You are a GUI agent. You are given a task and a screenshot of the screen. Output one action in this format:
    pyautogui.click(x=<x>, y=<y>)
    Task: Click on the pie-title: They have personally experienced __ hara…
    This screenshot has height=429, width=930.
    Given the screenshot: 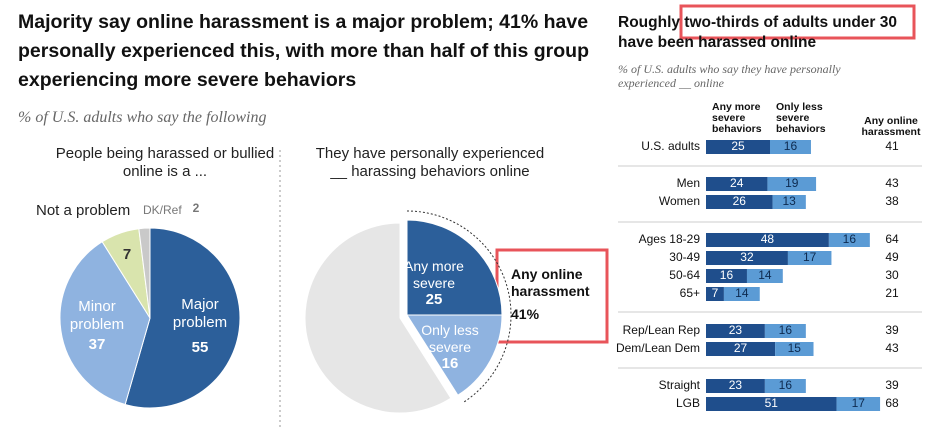 What is the action you would take?
    pyautogui.click(x=430, y=162)
    